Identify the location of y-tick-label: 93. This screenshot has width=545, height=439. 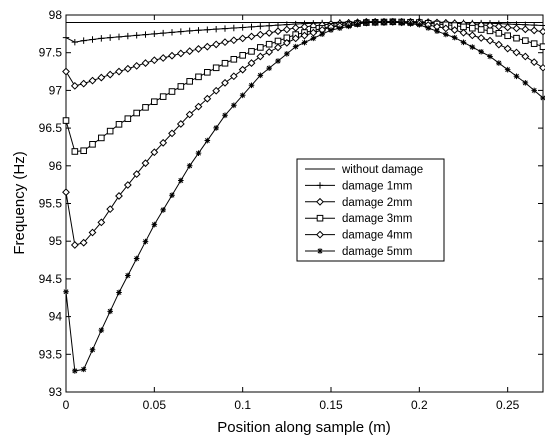
(56, 392).